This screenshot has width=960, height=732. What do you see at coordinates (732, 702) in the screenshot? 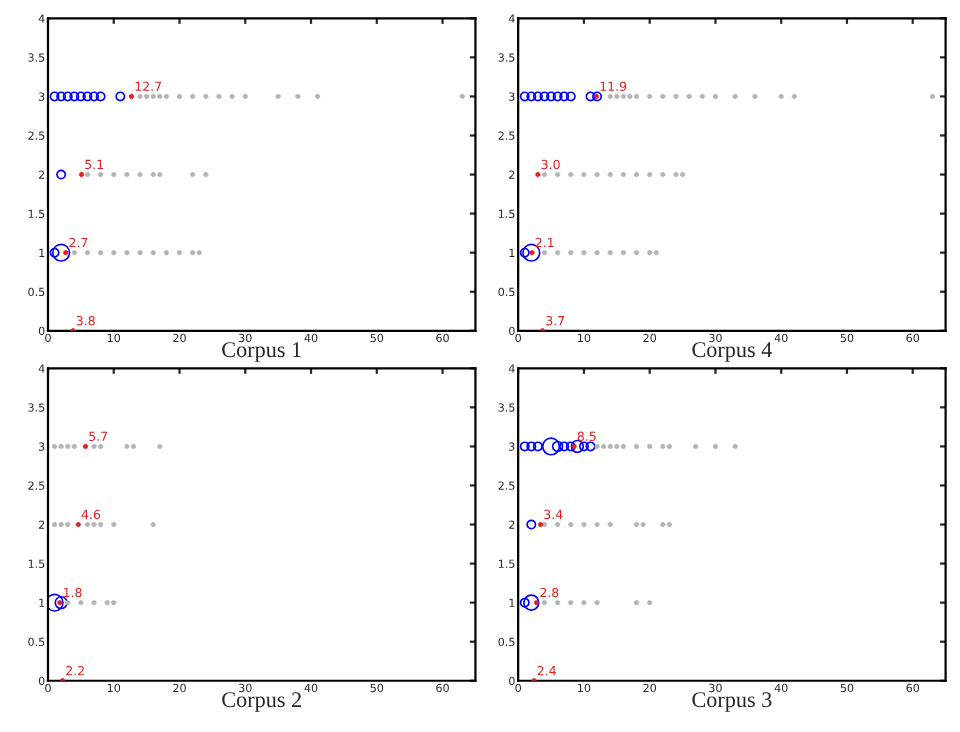
I see `x-axis-title: Corpus 3` at bounding box center [732, 702].